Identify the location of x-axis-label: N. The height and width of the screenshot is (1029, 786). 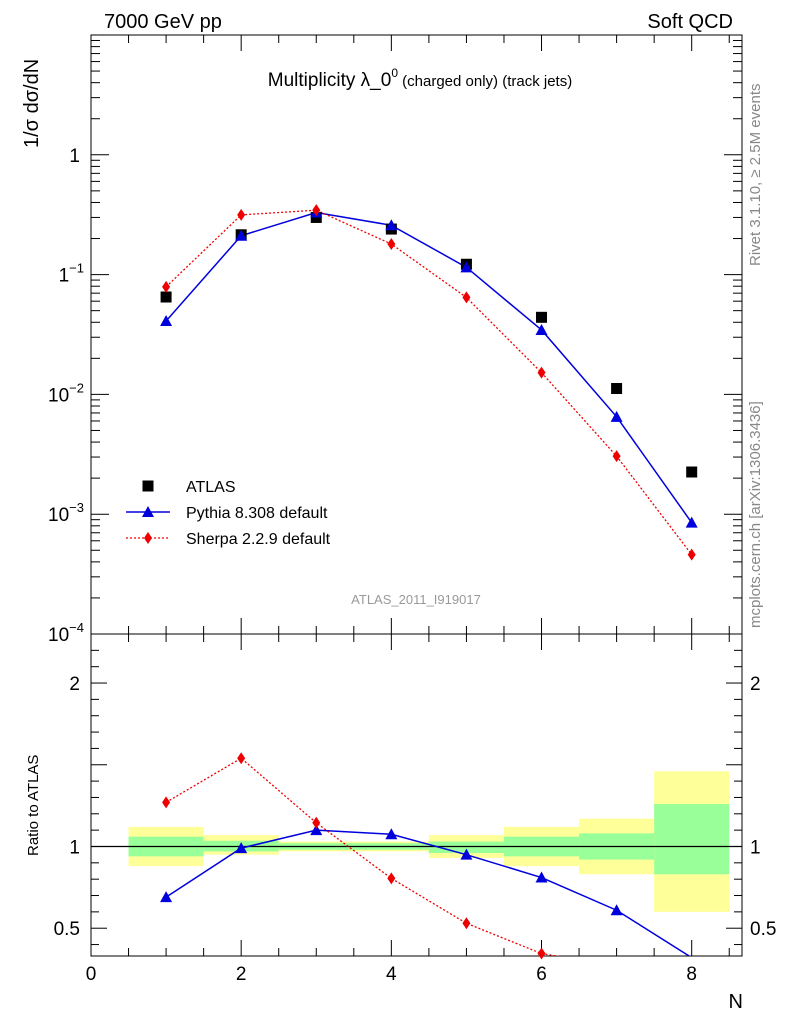
(736, 1002).